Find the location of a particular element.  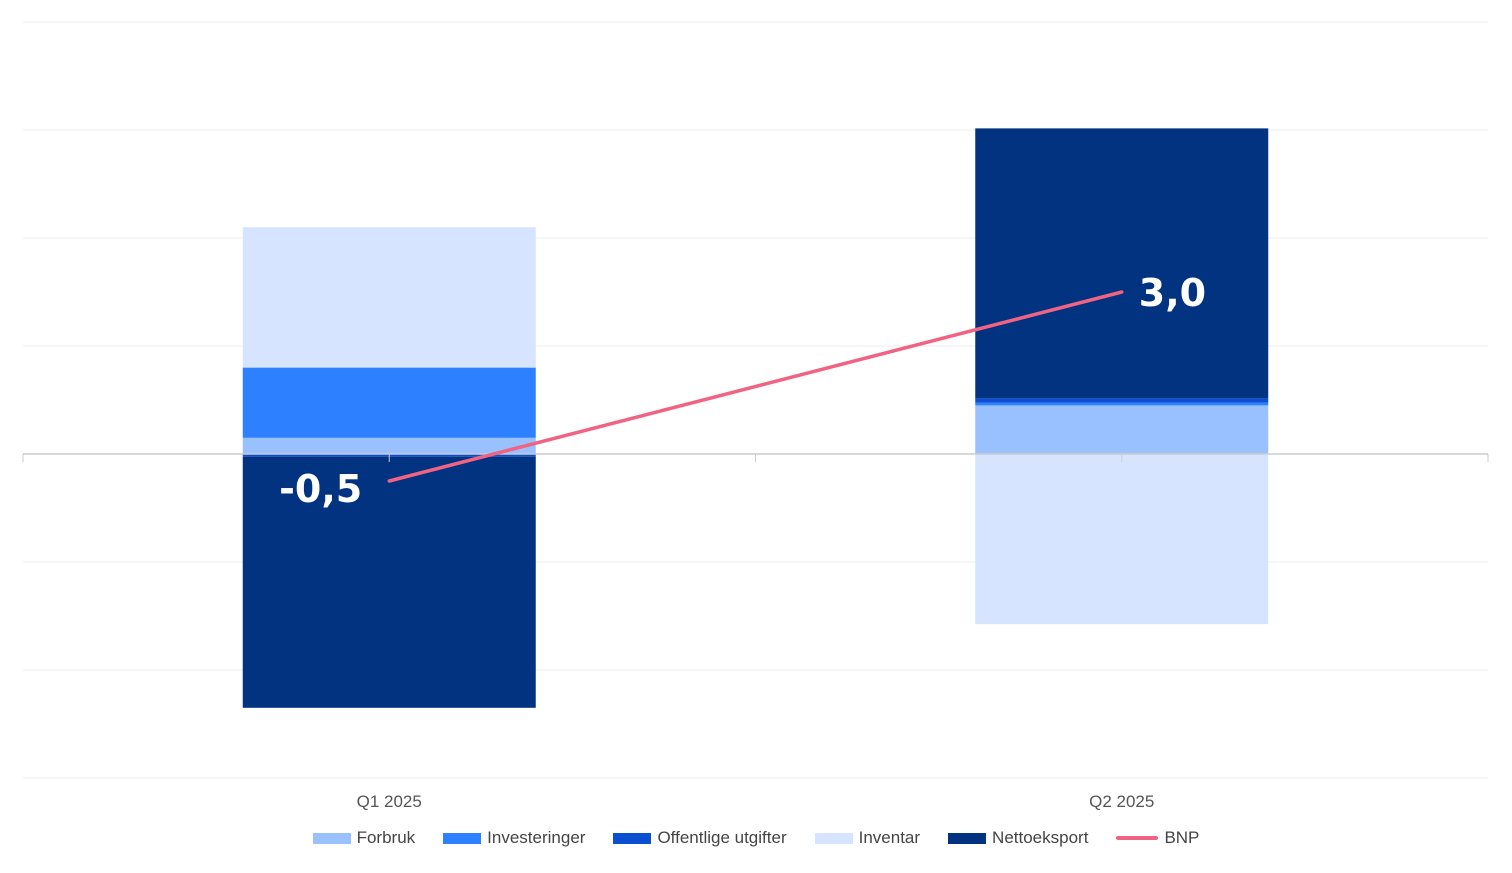

legend-label: Investeringer is located at coordinates (536, 837).